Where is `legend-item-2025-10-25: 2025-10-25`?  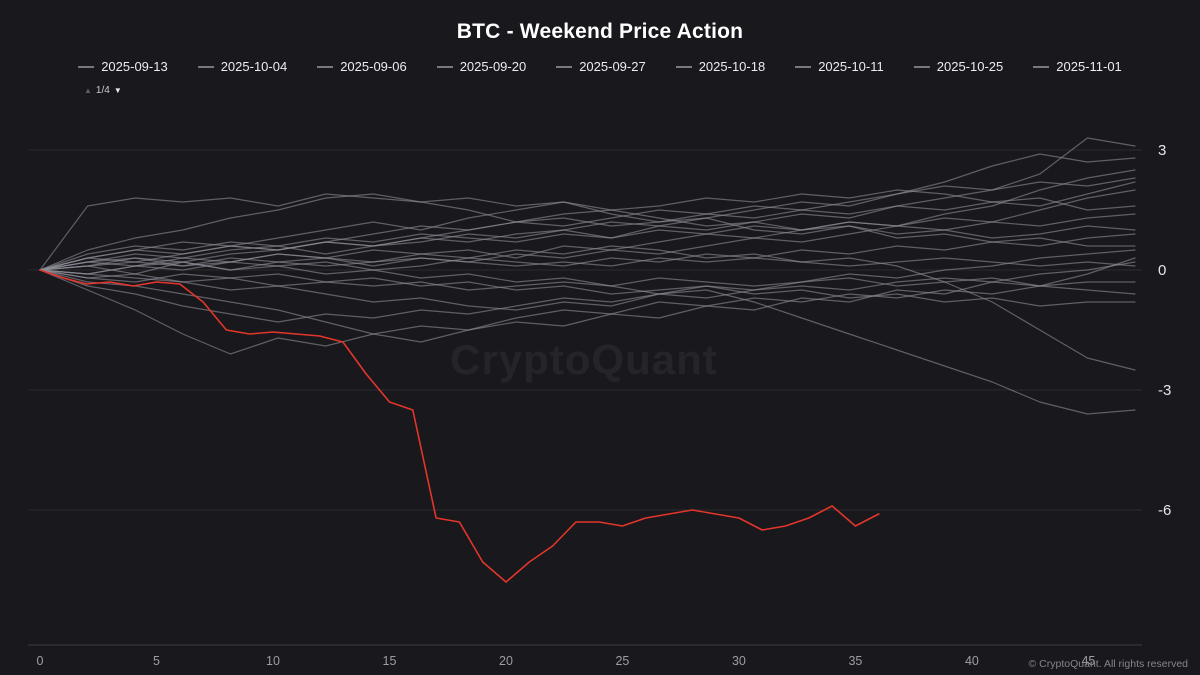 legend-item-2025-10-25: 2025-10-25 is located at coordinates (958, 66).